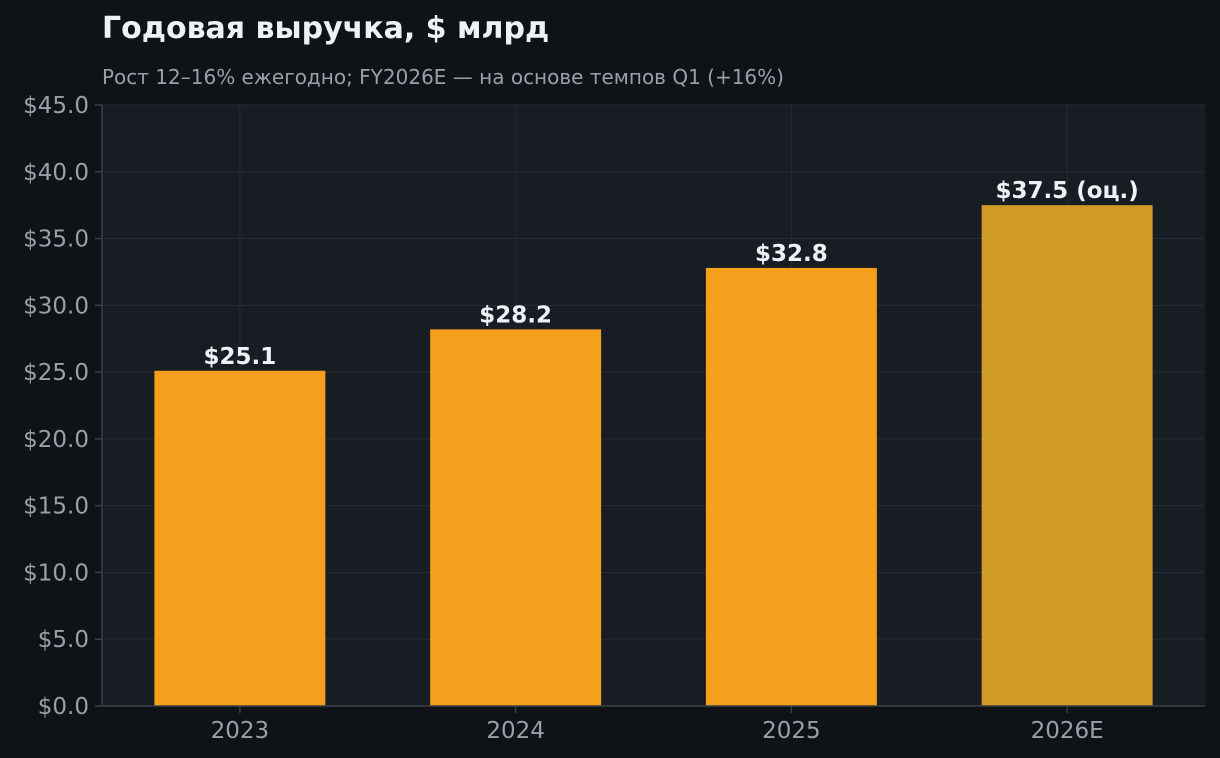 This screenshot has height=758, width=1220. Describe the element at coordinates (56, 573) in the screenshot. I see `y-tick-label: $10.0` at that location.